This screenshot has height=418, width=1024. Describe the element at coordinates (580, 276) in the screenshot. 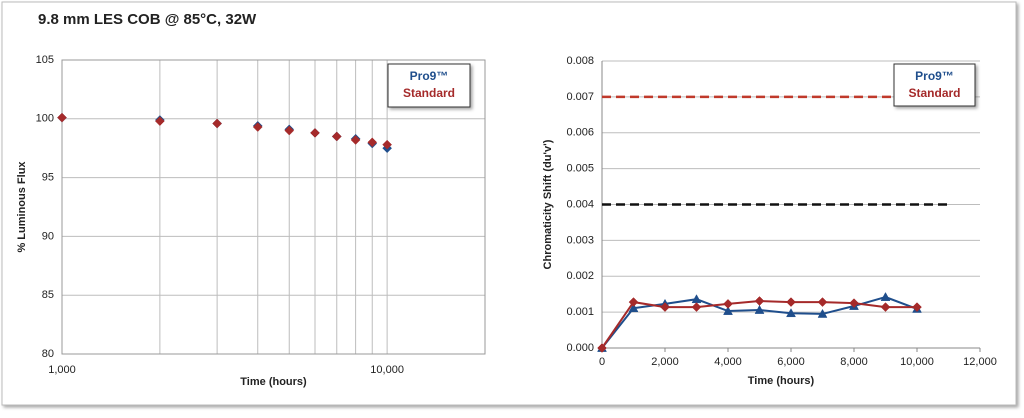

I see `y-tick-label: 0.002` at that location.